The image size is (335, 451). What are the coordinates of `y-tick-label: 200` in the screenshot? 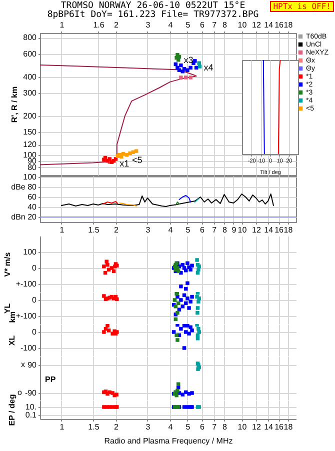 It's located at (30, 115).